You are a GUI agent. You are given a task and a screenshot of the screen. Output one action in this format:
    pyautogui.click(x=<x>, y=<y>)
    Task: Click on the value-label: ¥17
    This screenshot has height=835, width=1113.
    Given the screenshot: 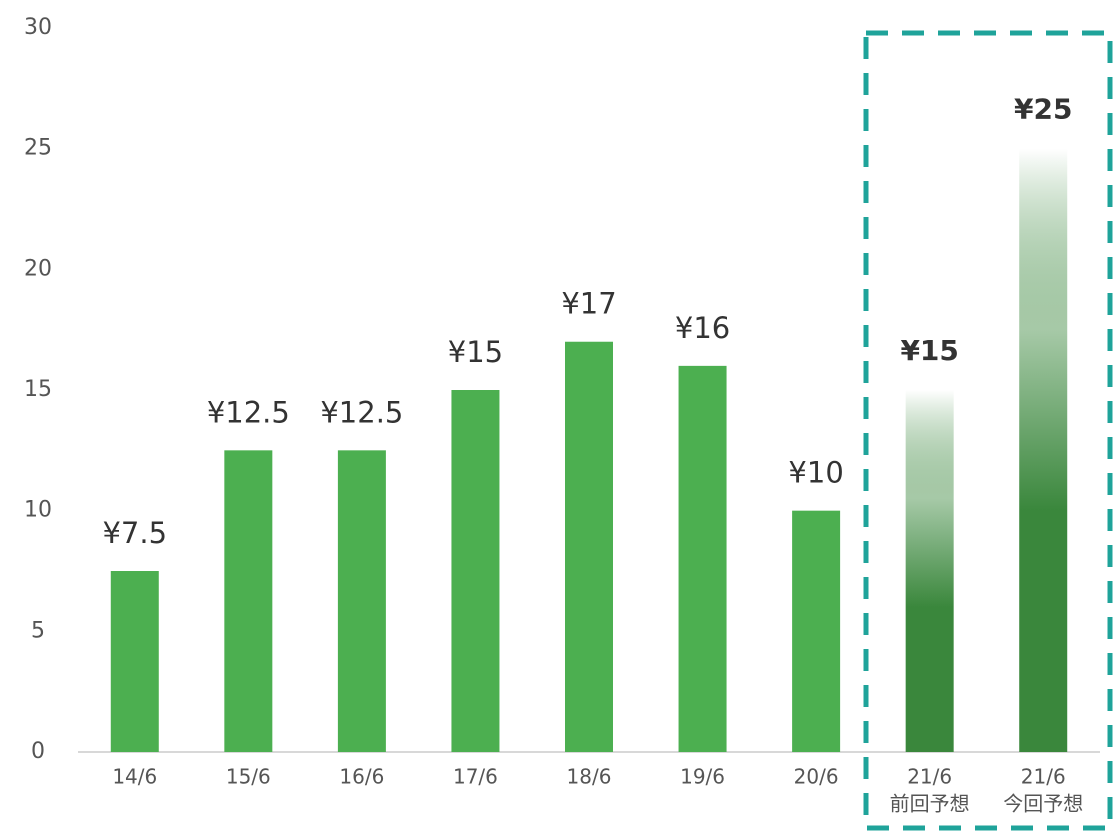 What is the action you would take?
    pyautogui.click(x=588, y=304)
    